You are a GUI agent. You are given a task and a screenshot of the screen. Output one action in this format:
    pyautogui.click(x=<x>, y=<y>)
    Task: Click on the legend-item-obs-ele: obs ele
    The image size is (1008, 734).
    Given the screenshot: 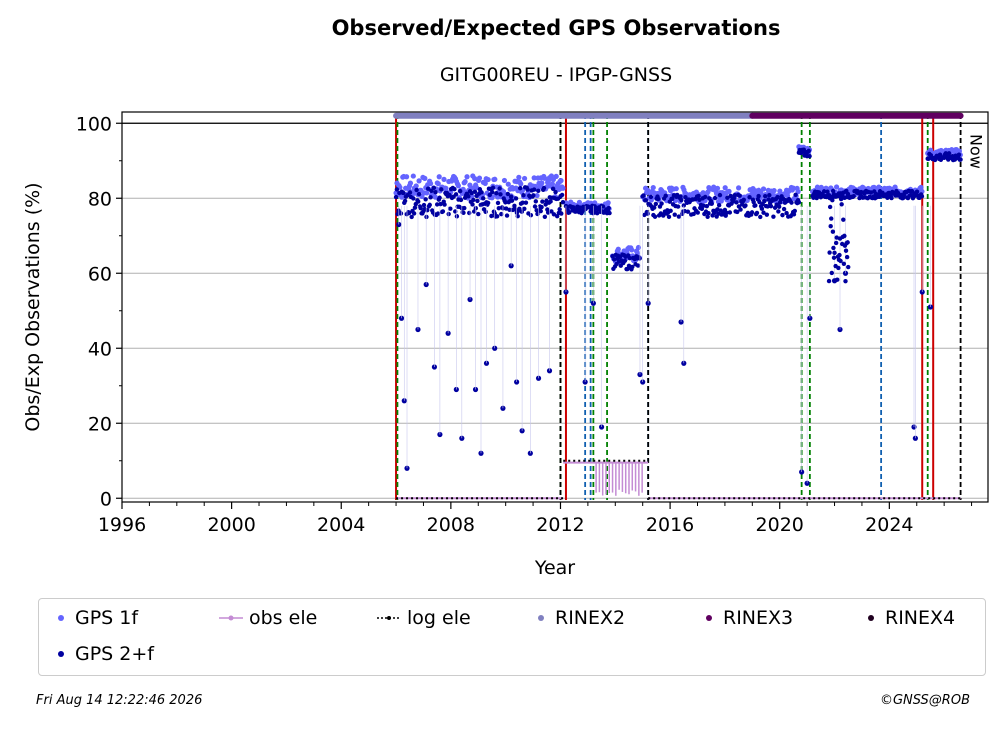 What is the action you would take?
    pyautogui.click(x=268, y=618)
    